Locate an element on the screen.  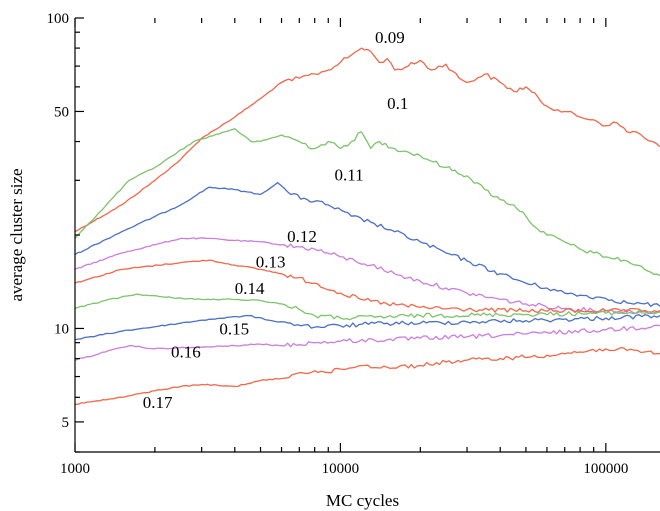
y-axis-title: average cluster size is located at coordinates (16, 234).